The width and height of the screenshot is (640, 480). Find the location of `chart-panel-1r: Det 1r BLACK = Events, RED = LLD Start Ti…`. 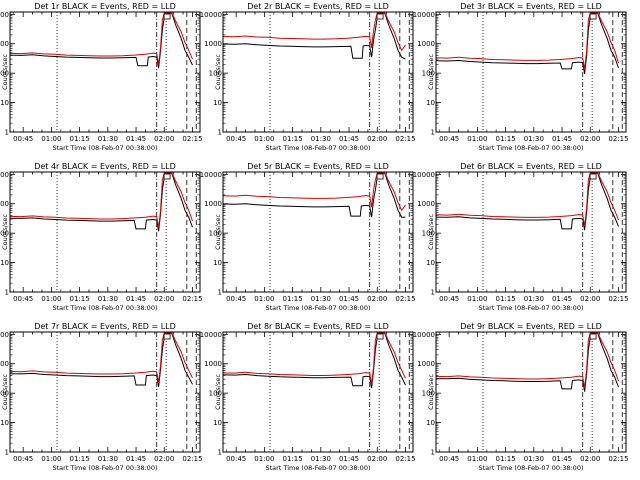

chart-panel-1r: Det 1r BLACK = Events, RED = LLD Start Ti… is located at coordinates (101, 77).